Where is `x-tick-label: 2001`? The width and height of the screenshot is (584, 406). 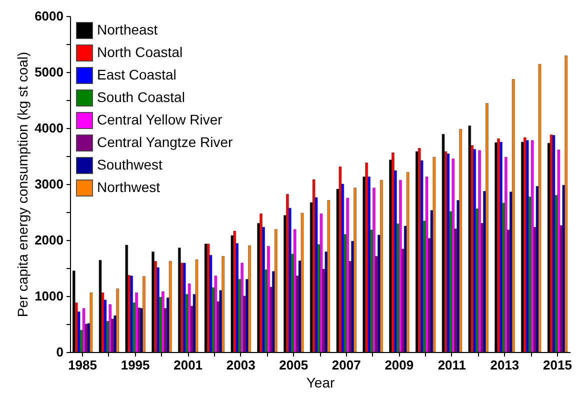
x-tick-label: 2001 is located at coordinates (188, 365).